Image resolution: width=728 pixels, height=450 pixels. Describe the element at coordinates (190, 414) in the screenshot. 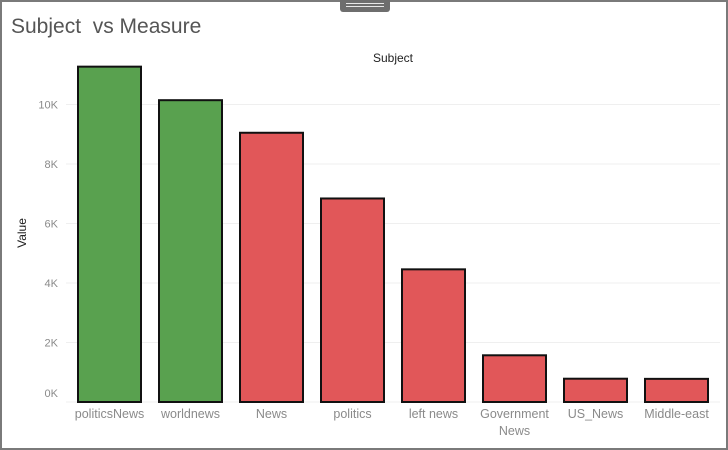

I see `x-tick-label: worldnews` at that location.